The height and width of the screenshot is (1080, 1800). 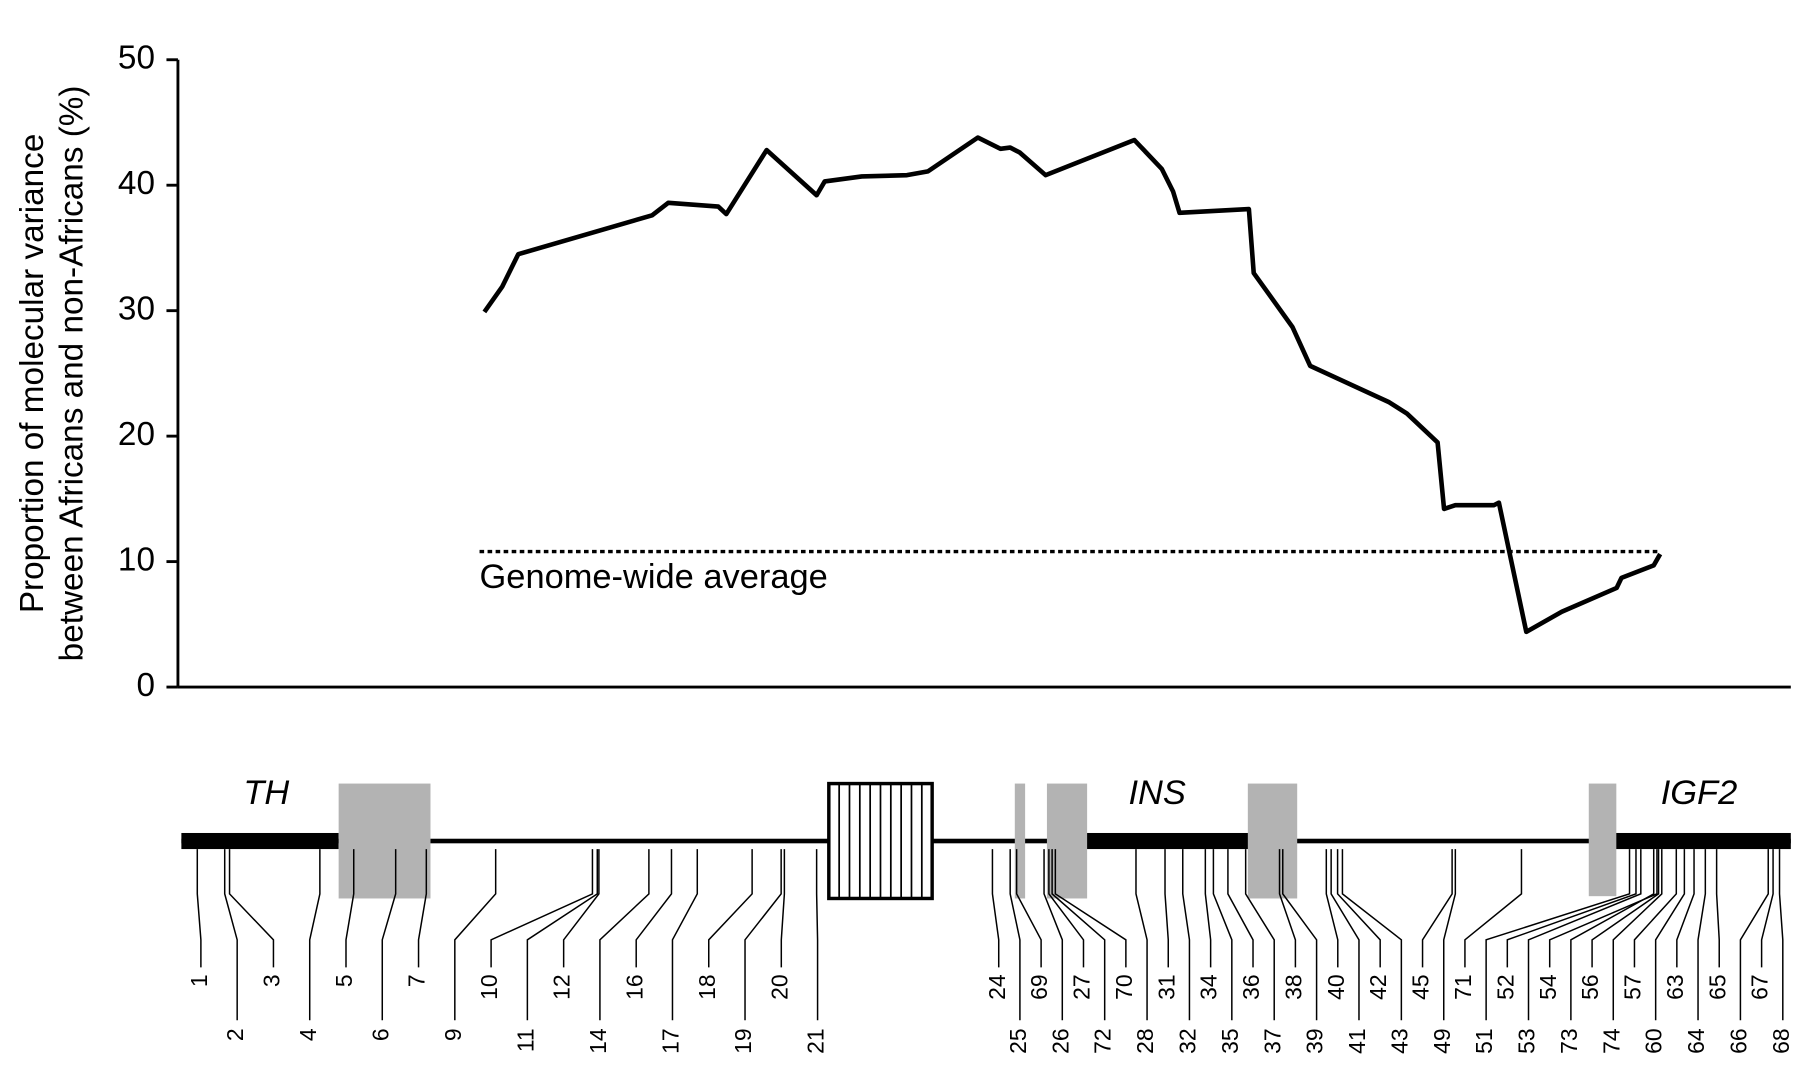 What do you see at coordinates (1738, 1041) in the screenshot?
I see `marker-label: 66` at bounding box center [1738, 1041].